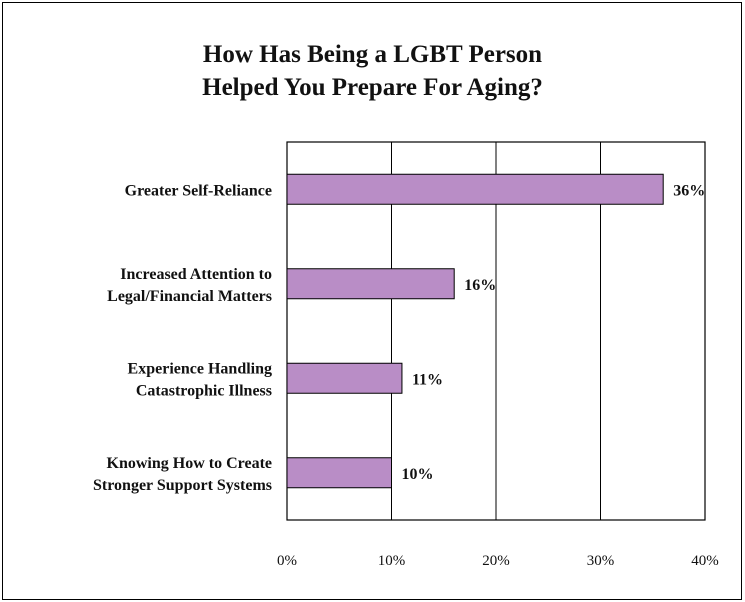 The width and height of the screenshot is (745, 602). Describe the element at coordinates (601, 561) in the screenshot. I see `x-tick-label: 30%` at that location.